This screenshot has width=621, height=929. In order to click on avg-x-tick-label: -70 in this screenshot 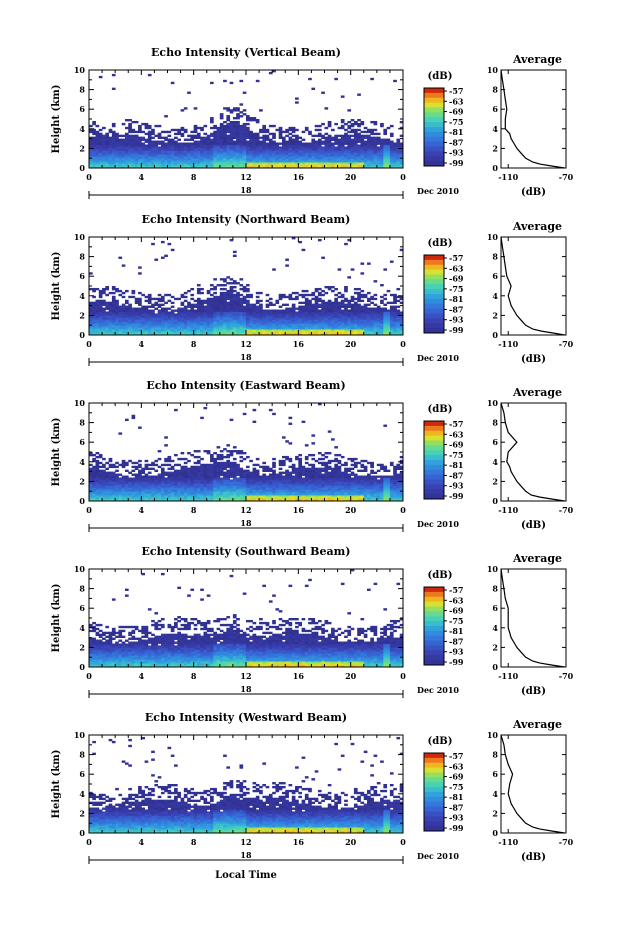, I will do `click(566, 842)`.